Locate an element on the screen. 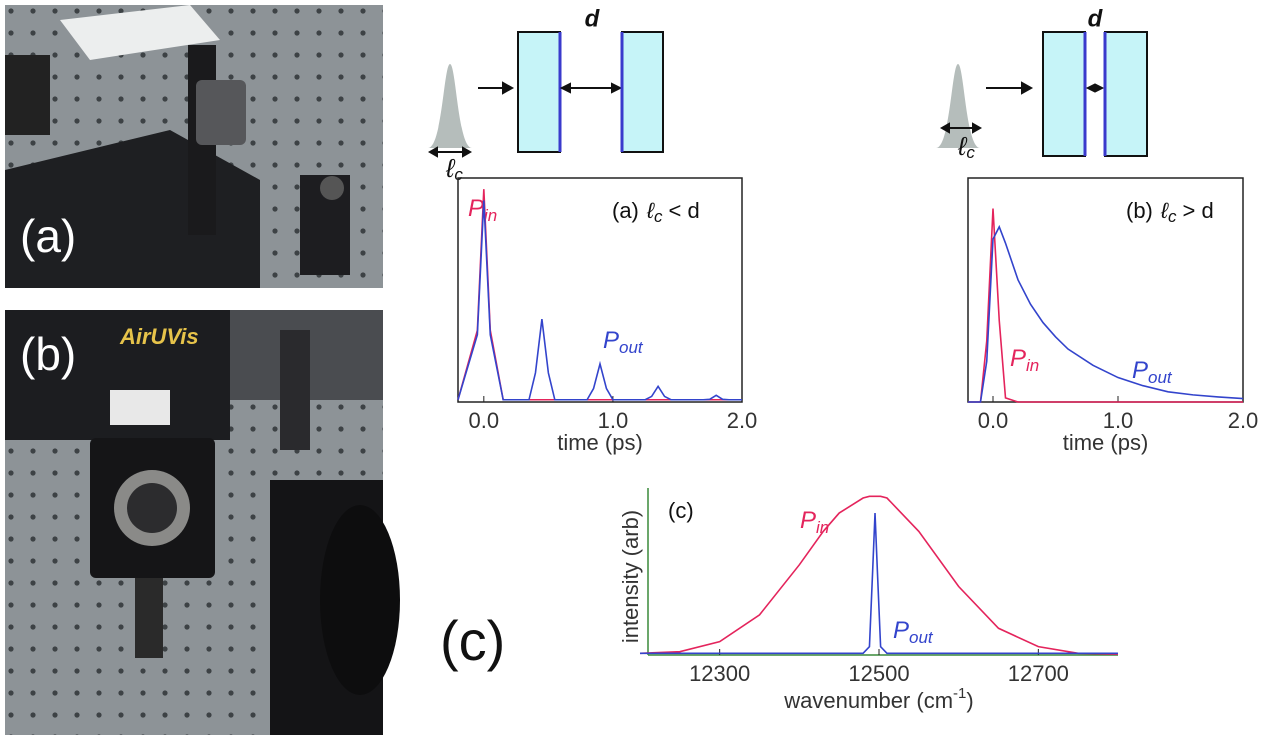 The width and height of the screenshot is (1276, 740). photo-a: (a) is located at coordinates (194, 146).